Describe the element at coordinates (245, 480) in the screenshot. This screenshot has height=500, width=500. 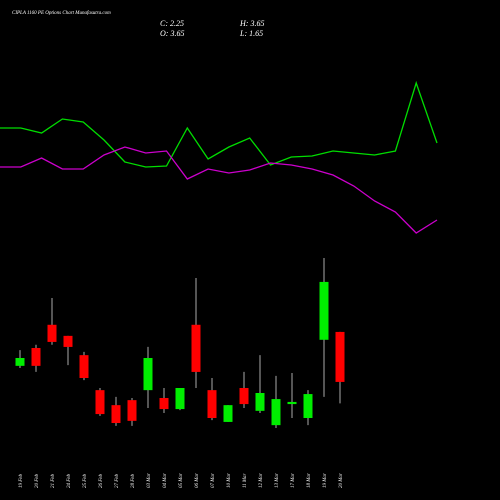
I see `x-tick-label: 11 Mar` at that location.